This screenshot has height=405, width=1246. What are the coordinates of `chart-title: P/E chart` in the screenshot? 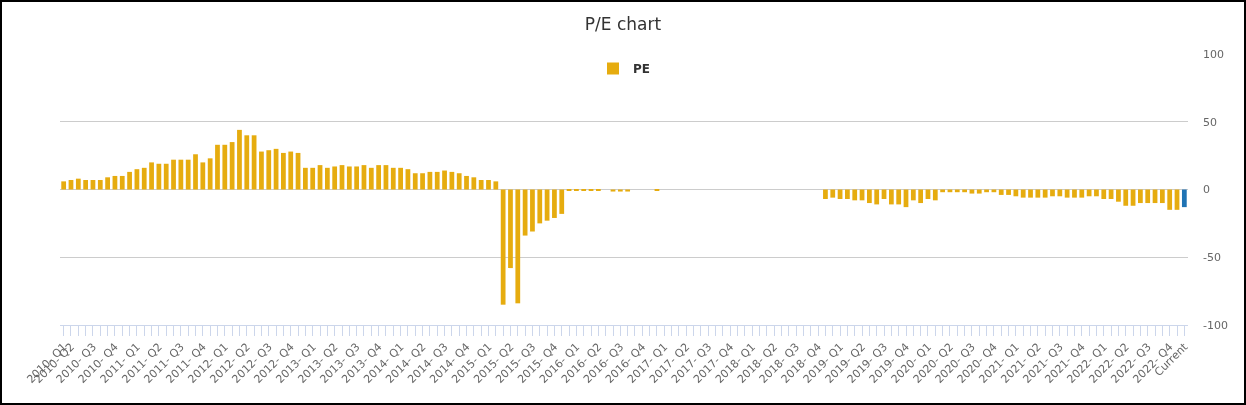 It's located at (623, 23).